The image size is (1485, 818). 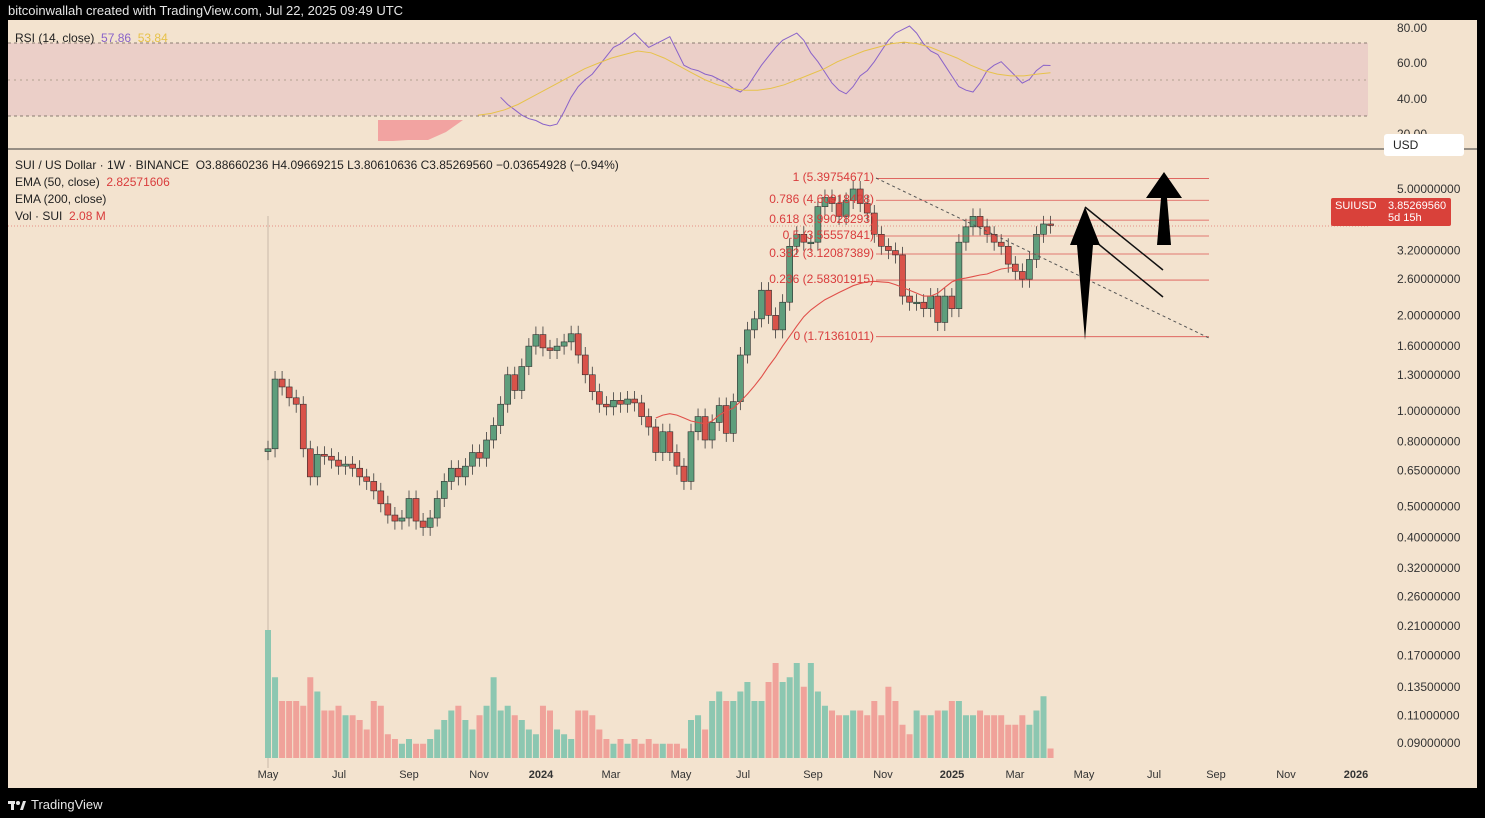 What do you see at coordinates (17, 805) in the screenshot?
I see `tradingview-logo-icon` at bounding box center [17, 805].